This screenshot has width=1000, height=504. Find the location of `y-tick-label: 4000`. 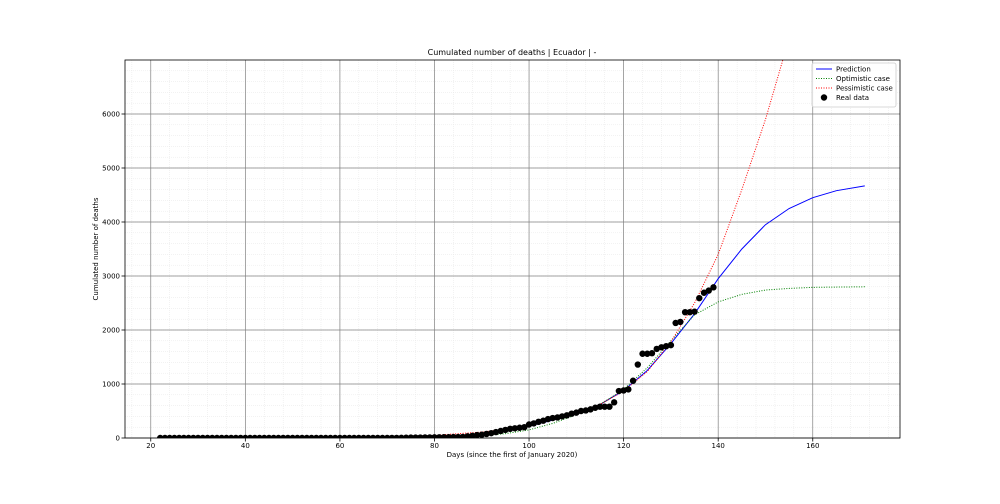

y-tick-label: 4000 is located at coordinates (111, 223).